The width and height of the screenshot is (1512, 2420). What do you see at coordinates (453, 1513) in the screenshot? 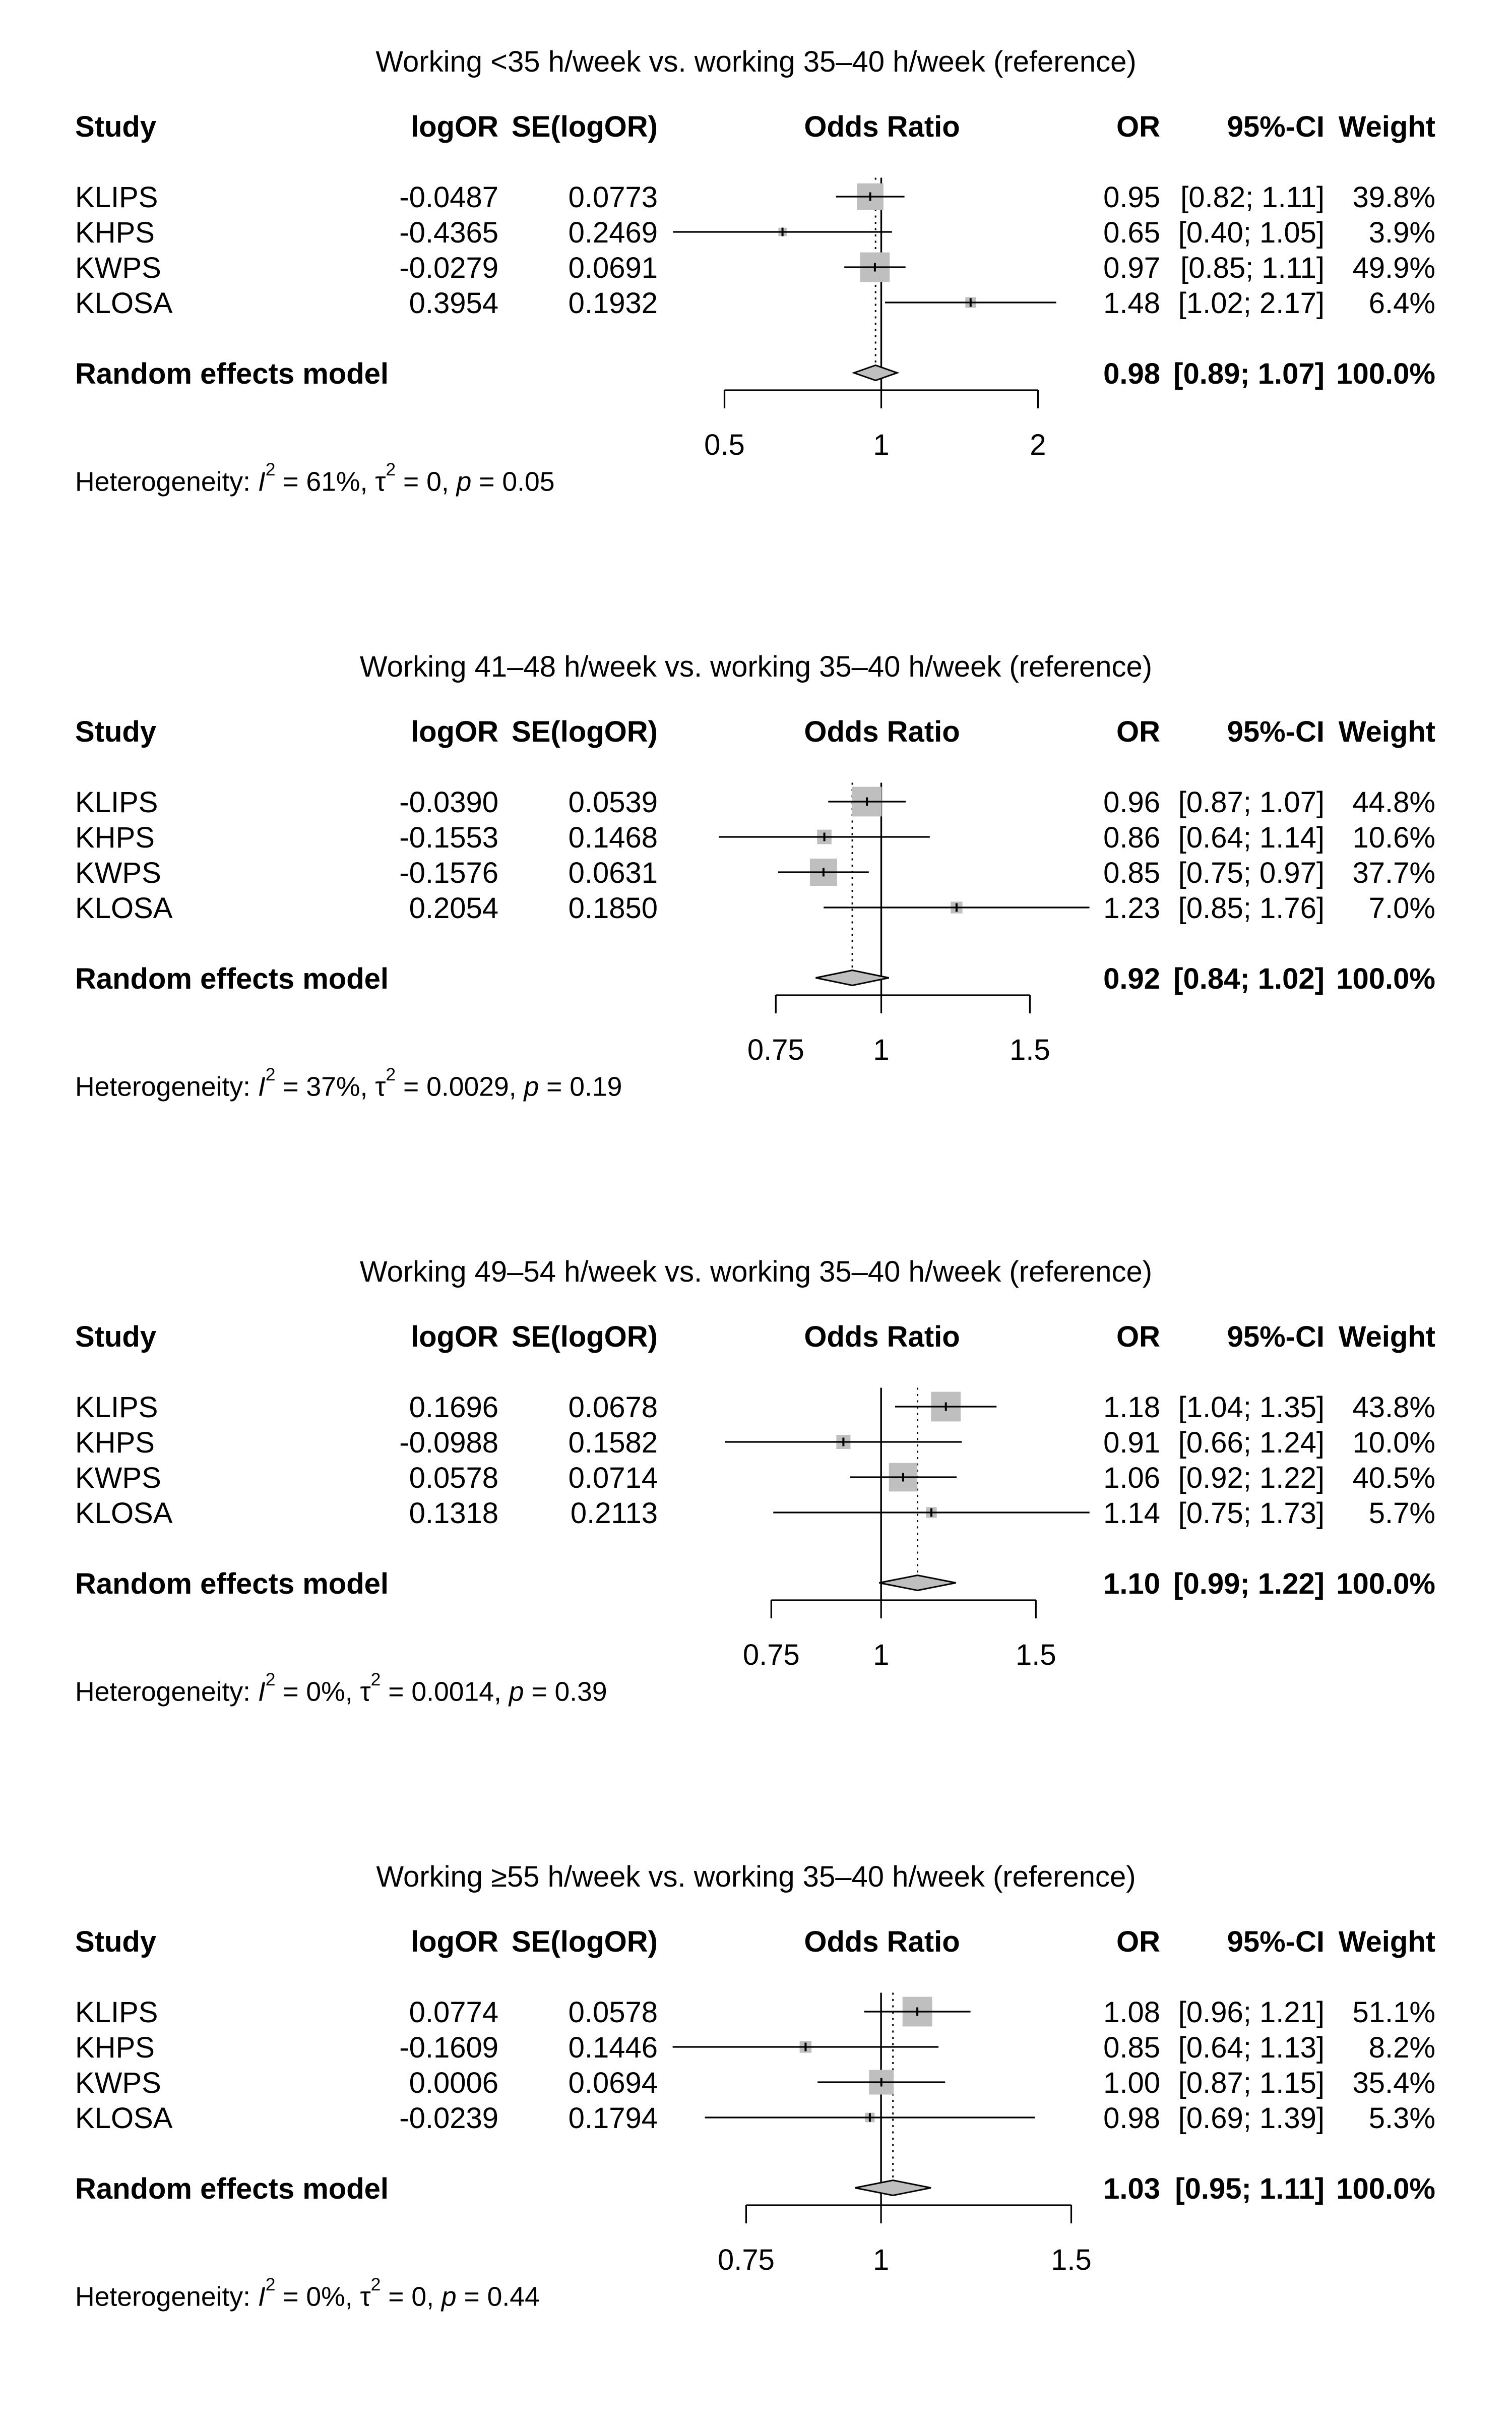
I see `svg-text: 0.1318` at bounding box center [453, 1513].